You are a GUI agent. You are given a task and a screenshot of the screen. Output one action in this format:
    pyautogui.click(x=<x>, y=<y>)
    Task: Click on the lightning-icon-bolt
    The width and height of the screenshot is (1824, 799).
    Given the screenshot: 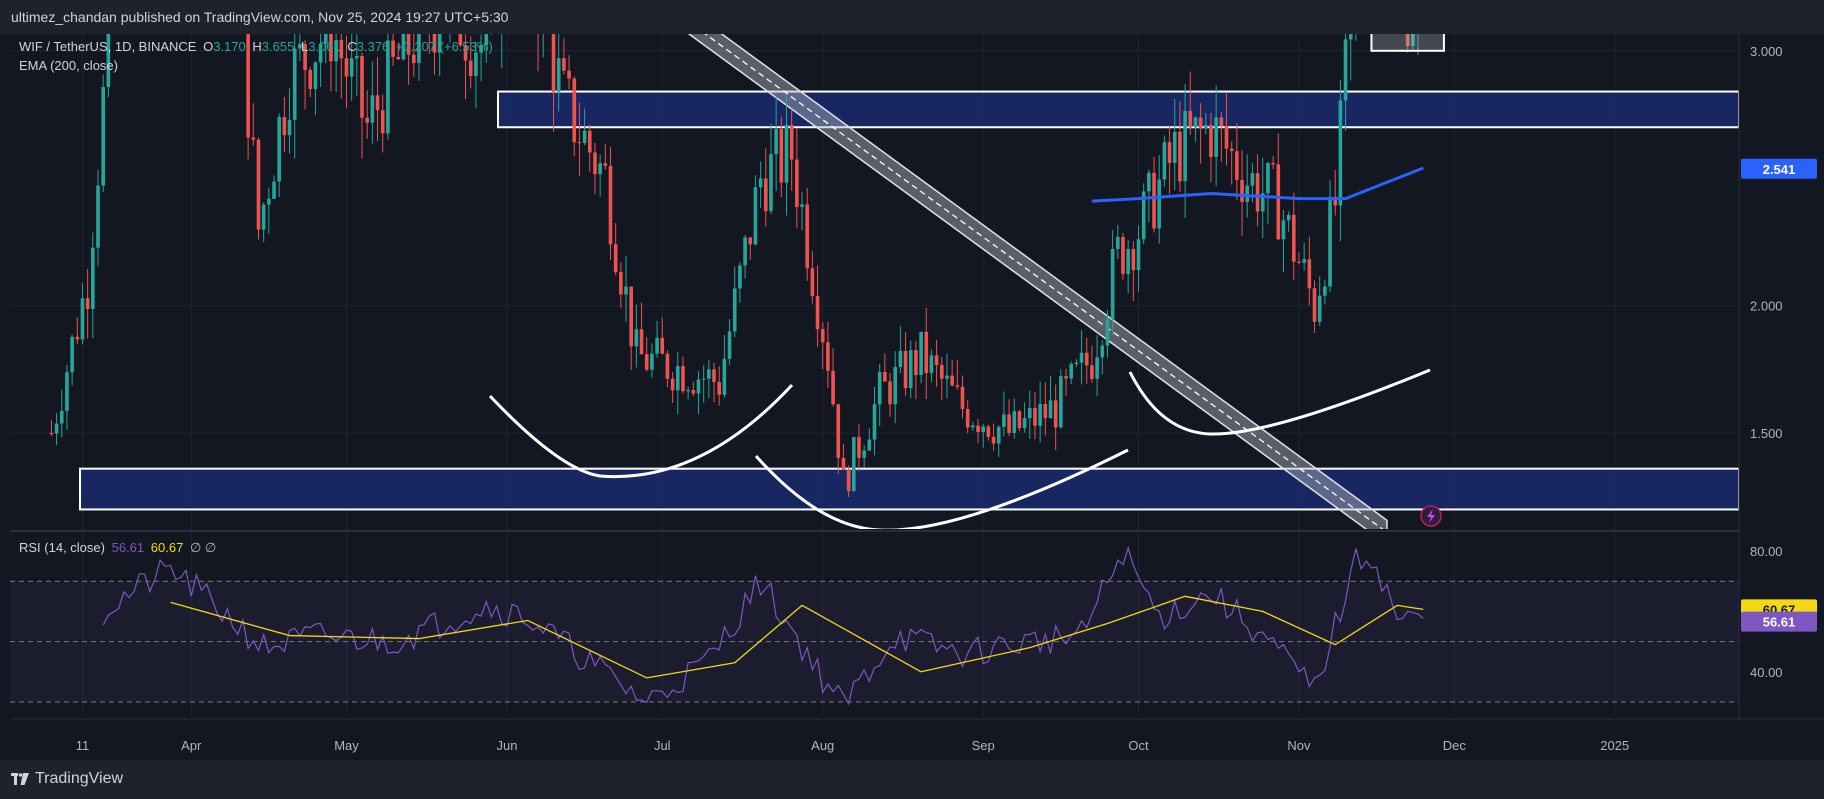 What is the action you would take?
    pyautogui.click(x=1431, y=516)
    